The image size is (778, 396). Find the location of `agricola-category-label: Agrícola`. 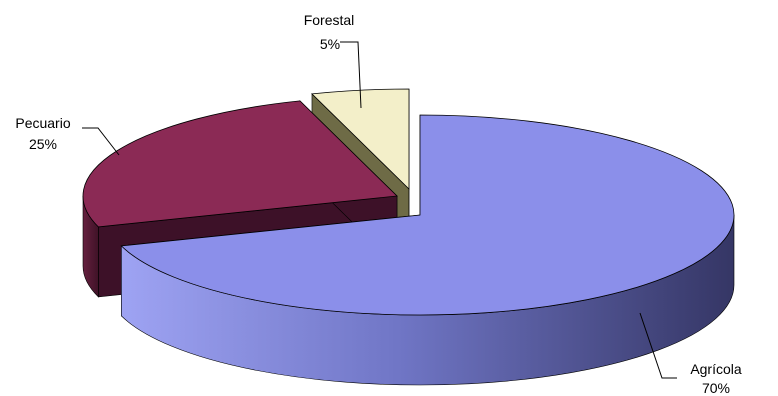

agricola-category-label: Agrícola is located at coordinates (716, 369).